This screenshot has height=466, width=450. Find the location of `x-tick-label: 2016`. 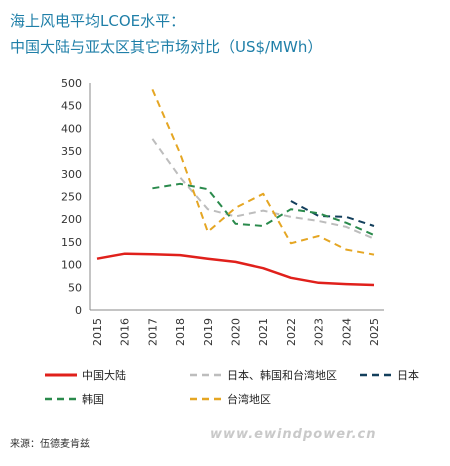

x-tick-label: 2016 is located at coordinates (125, 332).